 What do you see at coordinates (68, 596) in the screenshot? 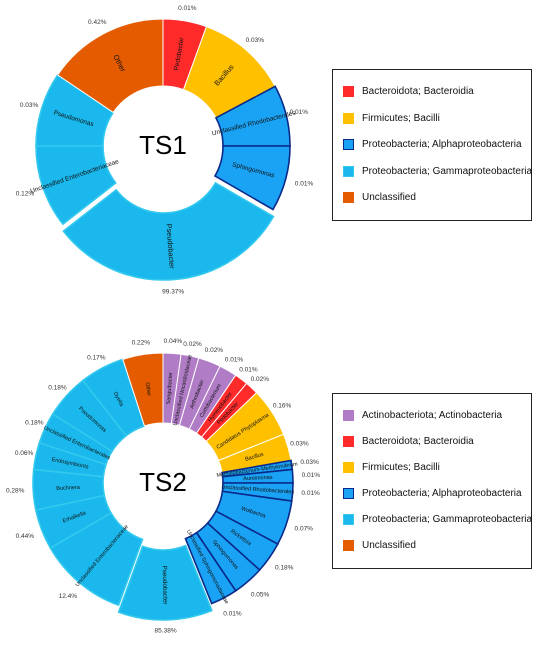
I see `slice-value-label: 12.4%` at bounding box center [68, 596].